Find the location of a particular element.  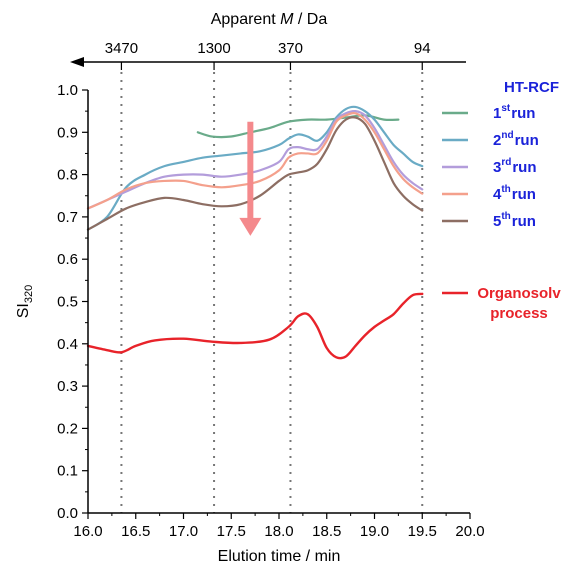

x-tick-label: 20.0 is located at coordinates (469, 531).